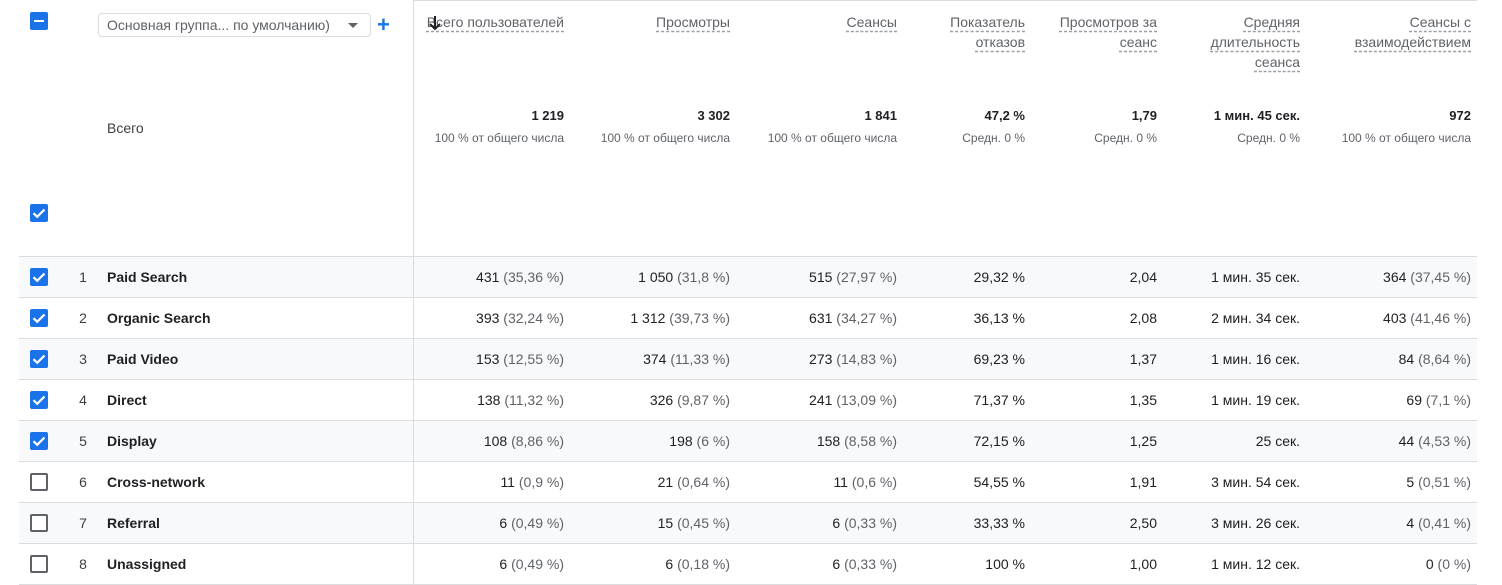 This screenshot has height=585, width=1502. I want to click on column-header-label: Сеансы с взаимодействием, so click(1412, 32).